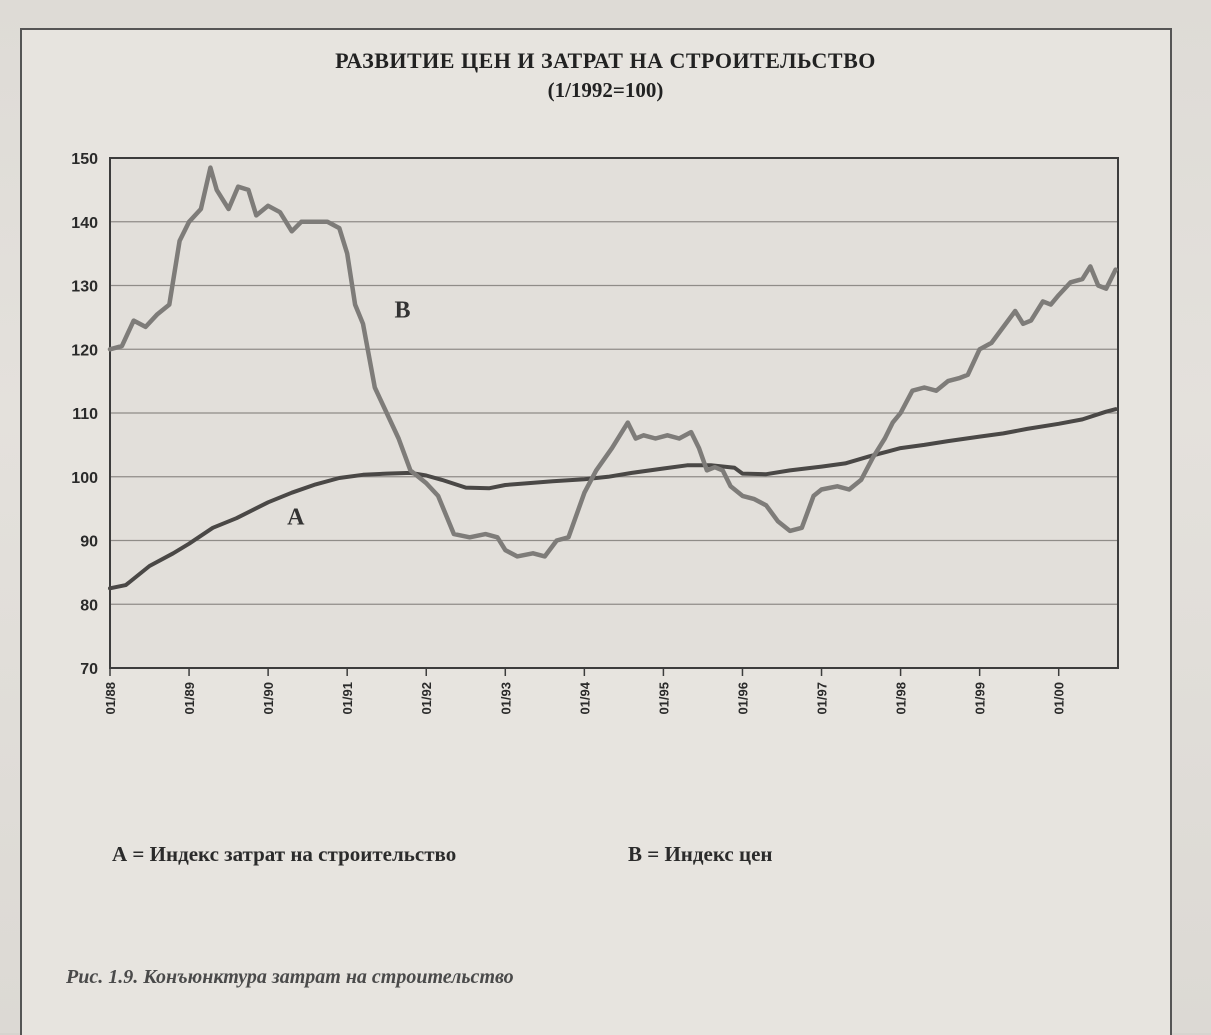 The height and width of the screenshot is (1035, 1211). What do you see at coordinates (84, 223) in the screenshot?
I see `y-tick-label: 140` at bounding box center [84, 223].